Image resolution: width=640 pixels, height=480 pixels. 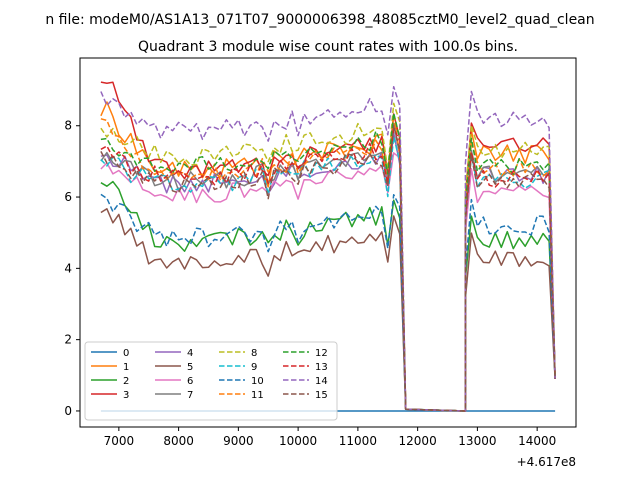 I want to click on legend-label-7: 7, so click(x=190, y=395).